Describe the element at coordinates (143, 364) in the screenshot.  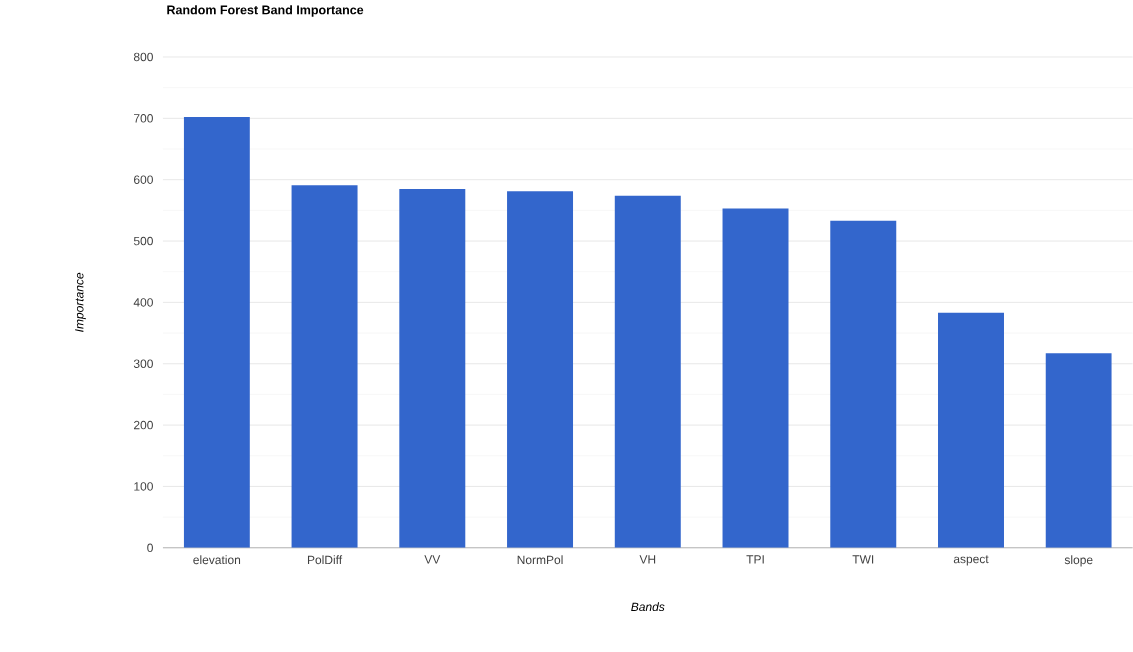
I see `y-tick-label: 300` at that location.